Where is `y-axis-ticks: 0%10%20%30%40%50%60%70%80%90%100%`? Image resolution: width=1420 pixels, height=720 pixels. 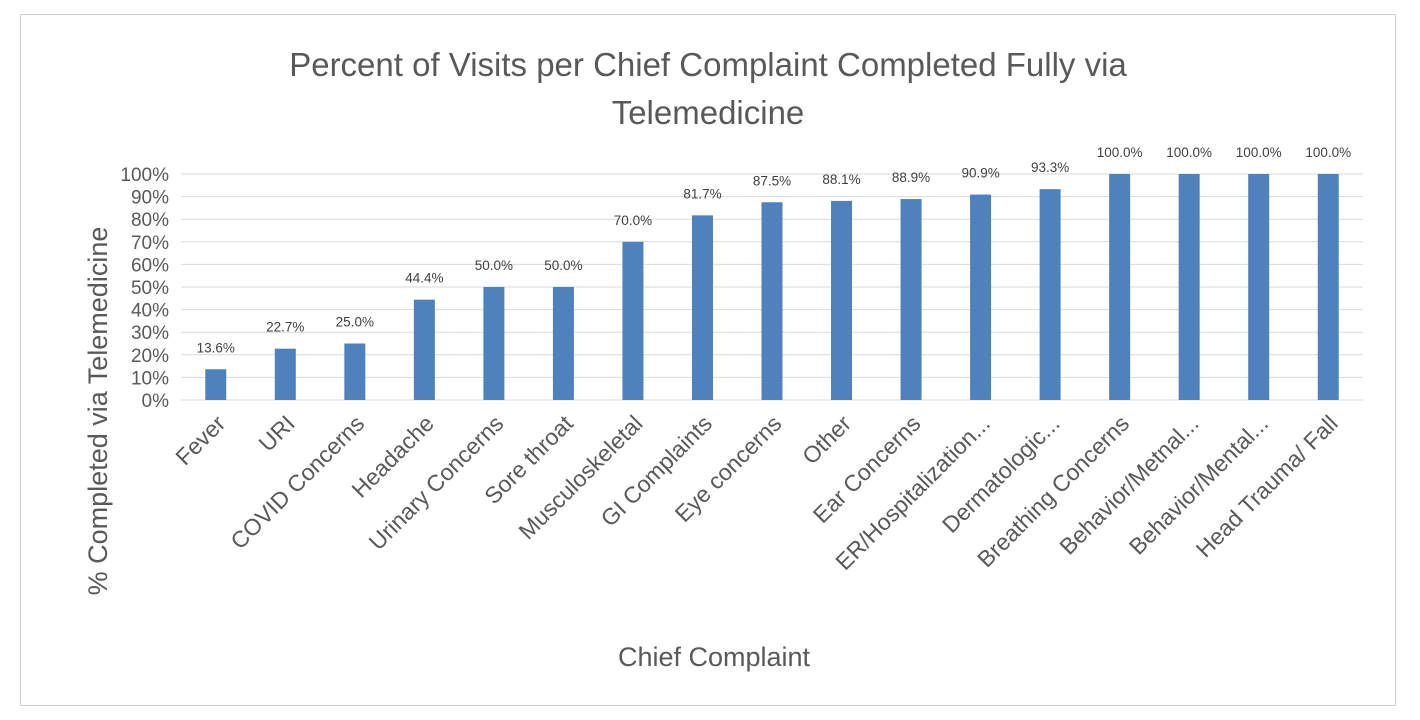 y-axis-ticks: 0%10%20%30%40%50%60%70%80%90%100% is located at coordinates (144, 288).